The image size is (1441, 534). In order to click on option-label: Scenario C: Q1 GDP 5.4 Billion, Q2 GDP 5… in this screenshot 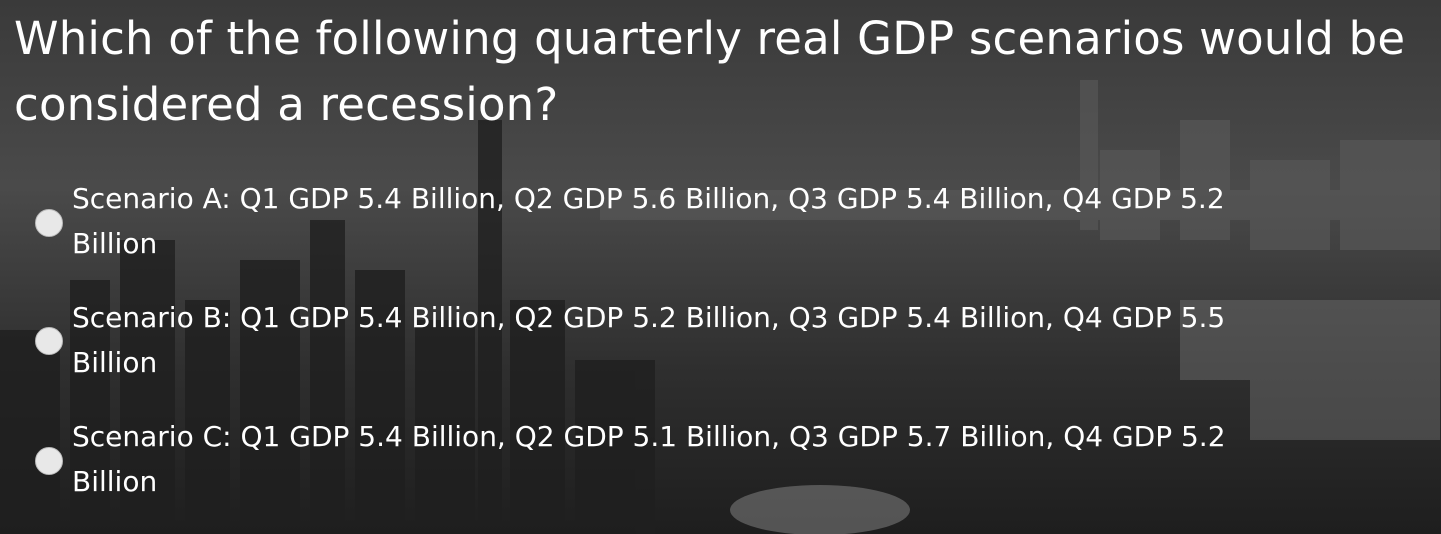, I will do `click(649, 459)`.